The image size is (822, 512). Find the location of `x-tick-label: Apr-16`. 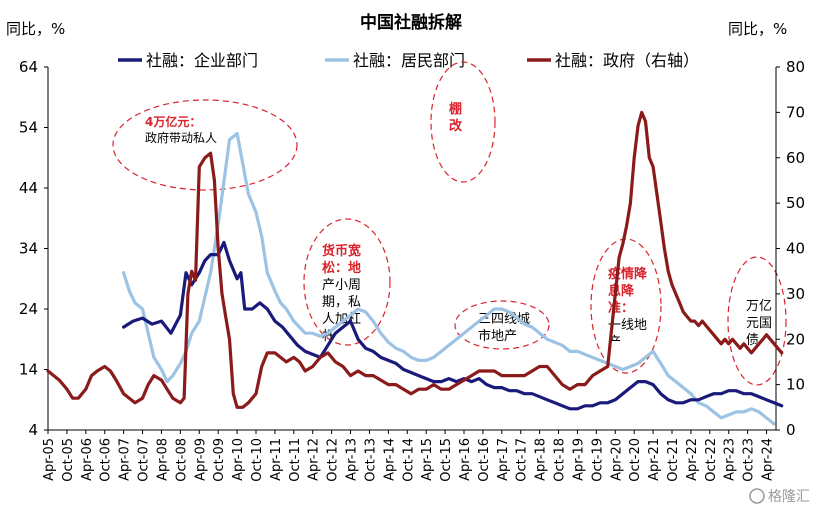

x-tick-label: Apr-16 is located at coordinates (465, 459).